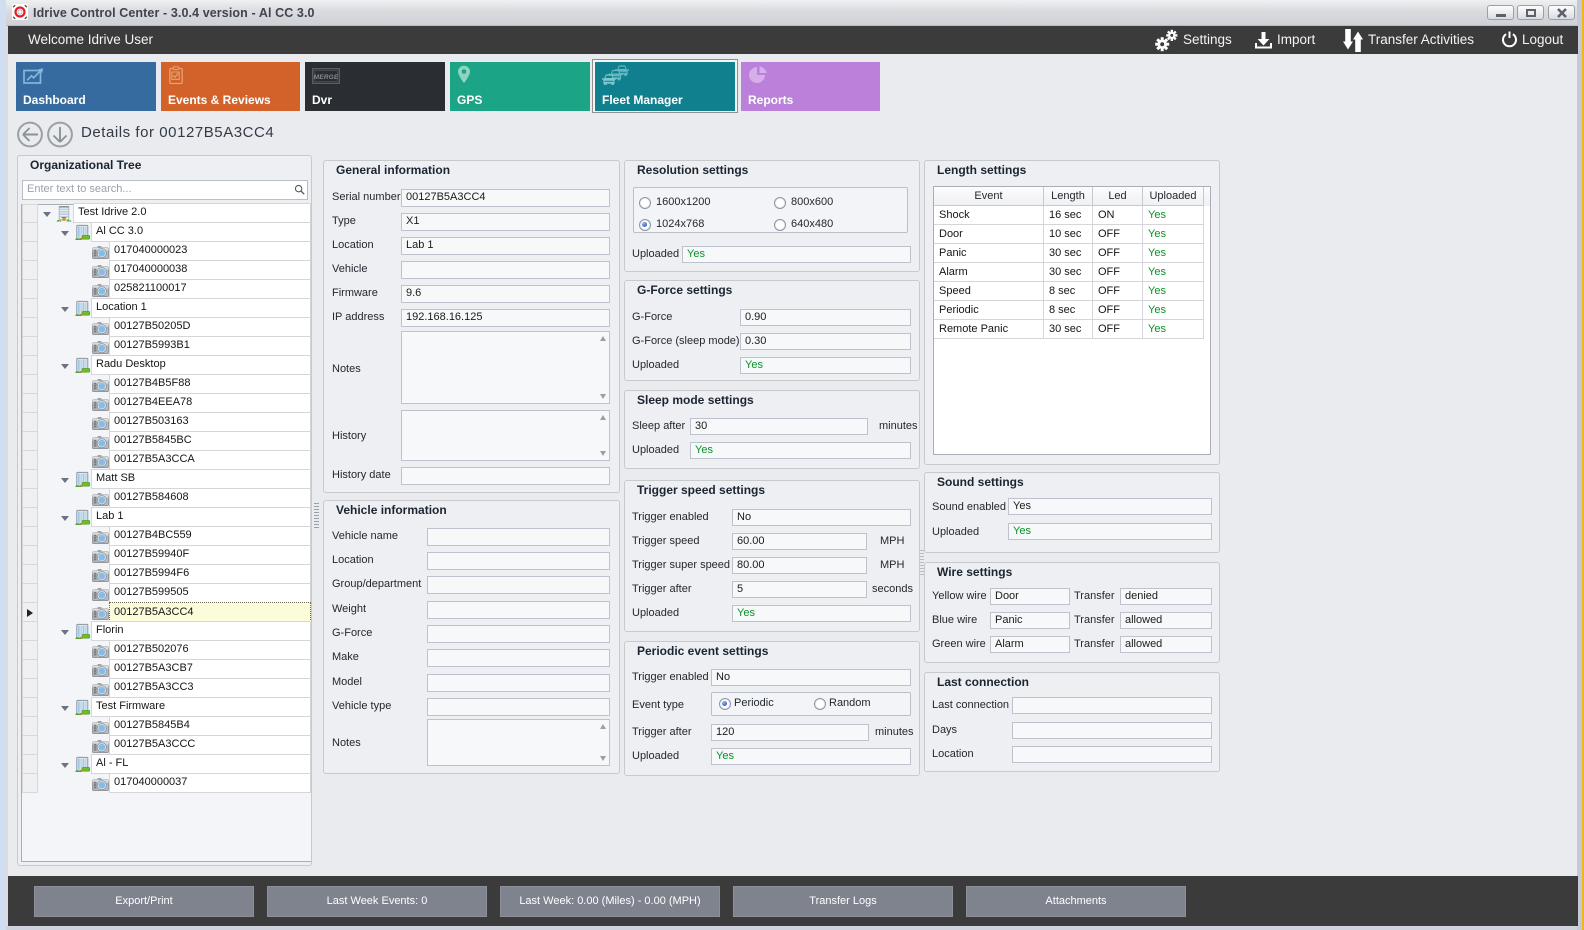 The width and height of the screenshot is (1584, 930). I want to click on svg-text: MERGE, so click(326, 77).